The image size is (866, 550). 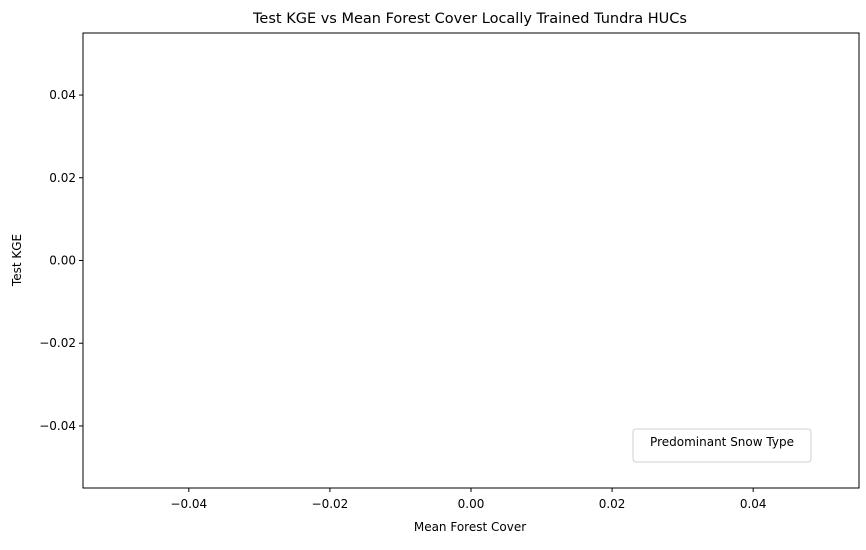 What do you see at coordinates (17, 260) in the screenshot?
I see `y-axis-label: Test KGE` at bounding box center [17, 260].